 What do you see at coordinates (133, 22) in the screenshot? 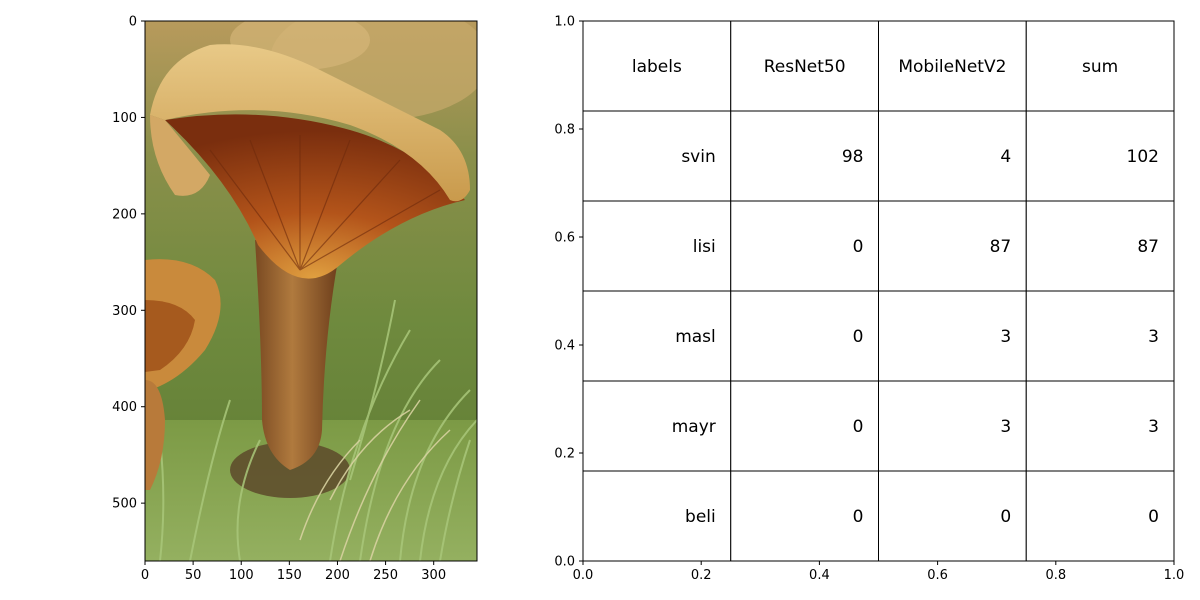
I see `photo-y-tick-label: 0` at bounding box center [133, 22].